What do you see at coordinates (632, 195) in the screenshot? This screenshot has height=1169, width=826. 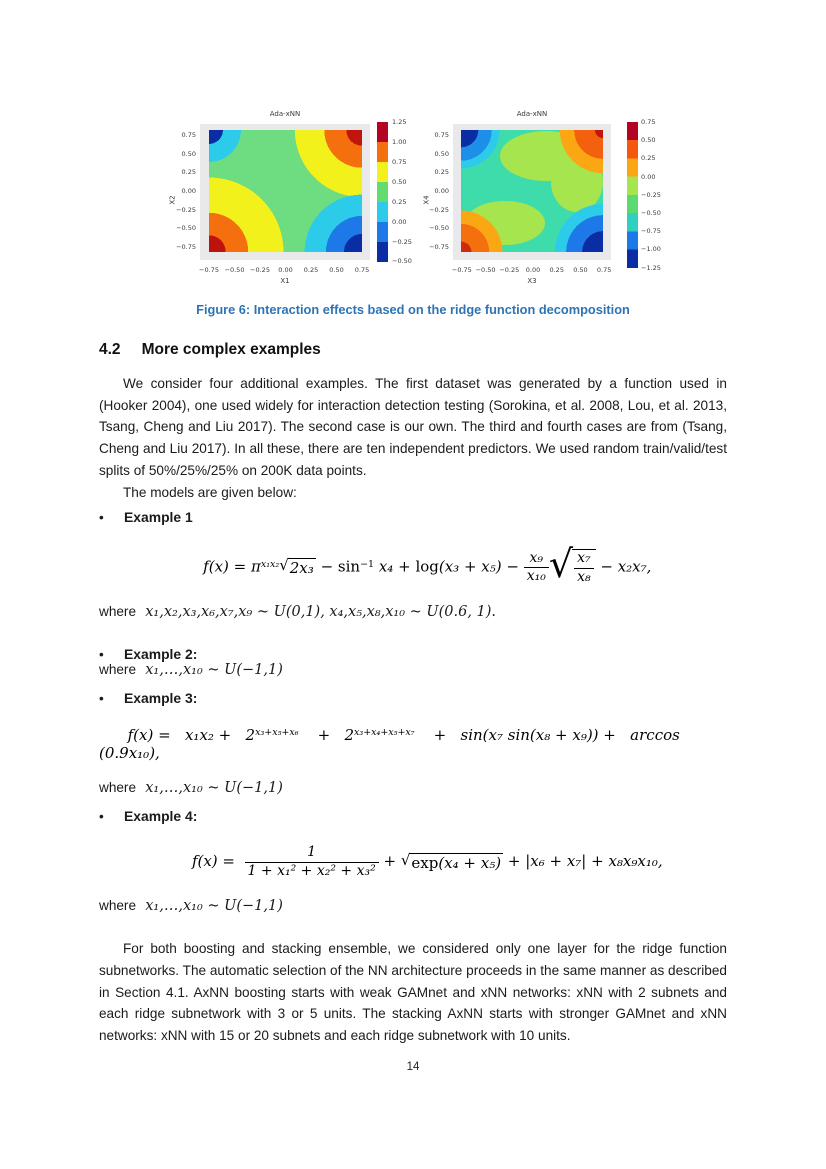 I see `plot2-colorbar` at bounding box center [632, 195].